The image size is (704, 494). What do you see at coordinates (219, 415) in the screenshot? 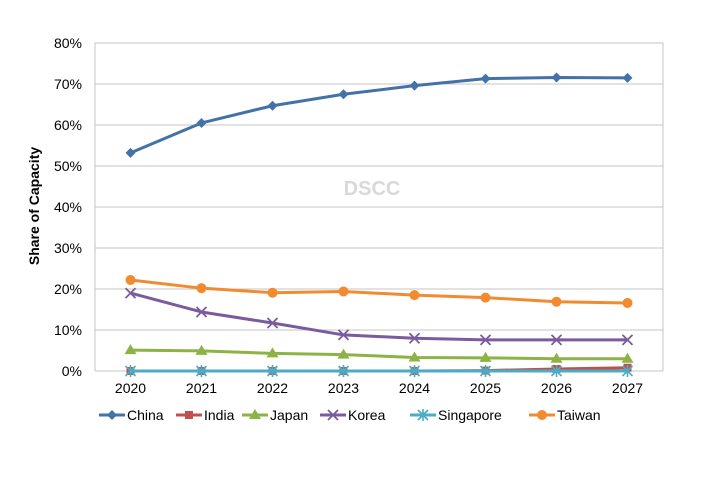
I see `legend-label: India` at bounding box center [219, 415].